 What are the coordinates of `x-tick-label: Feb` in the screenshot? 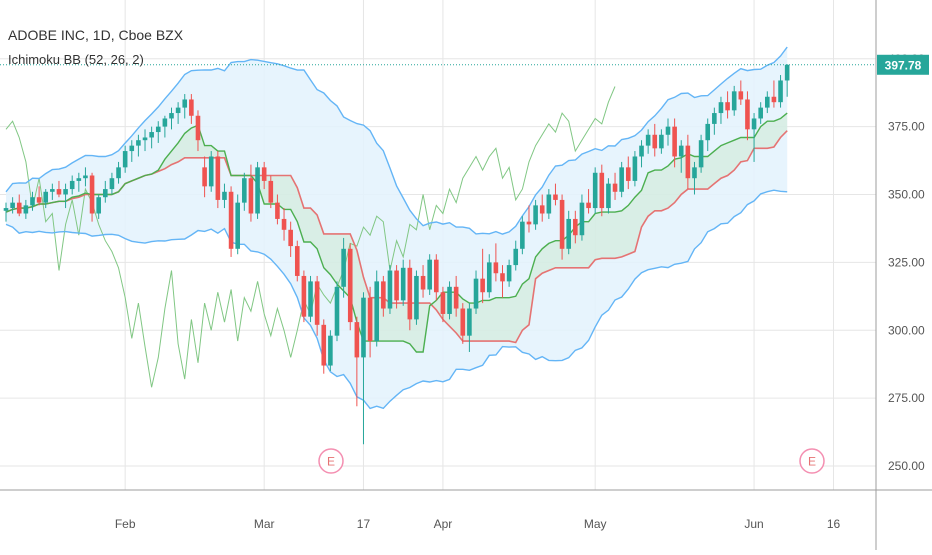 It's located at (125, 524).